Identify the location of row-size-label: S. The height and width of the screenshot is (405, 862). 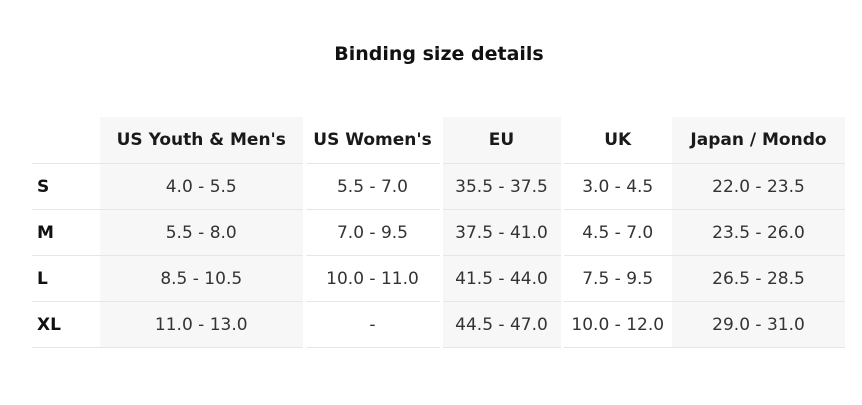
(66, 186).